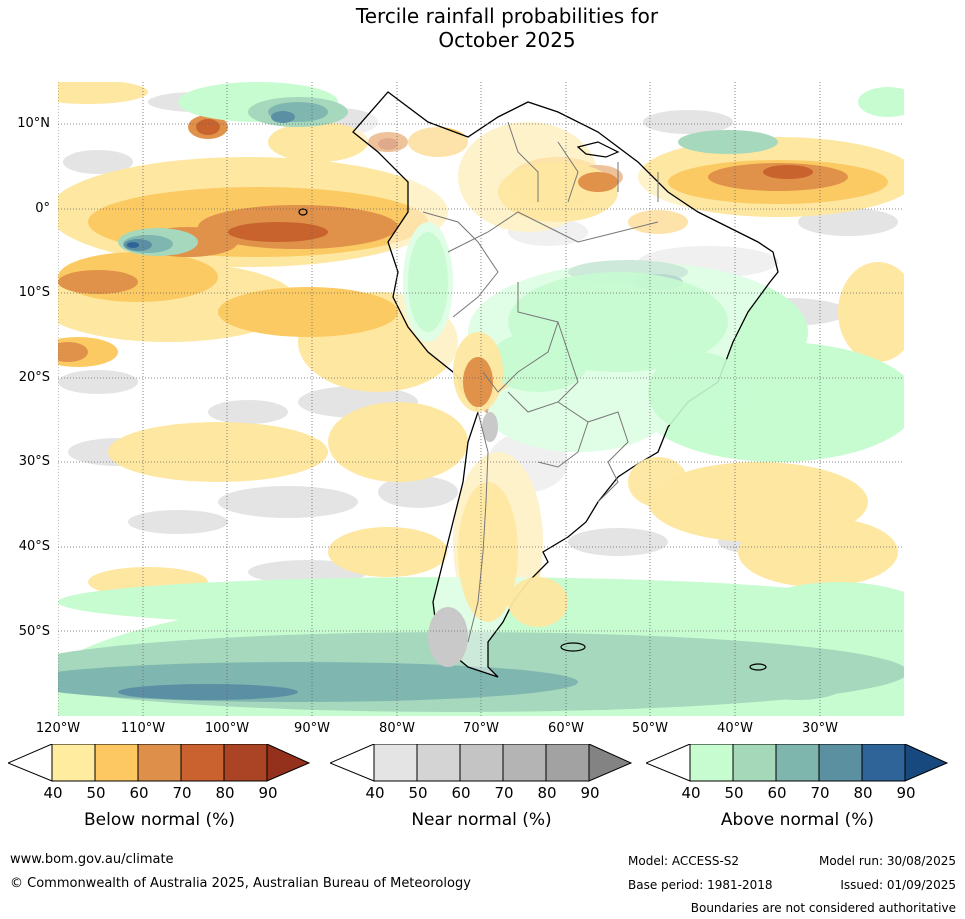  I want to click on lon-label-30w: 30°W, so click(820, 728).